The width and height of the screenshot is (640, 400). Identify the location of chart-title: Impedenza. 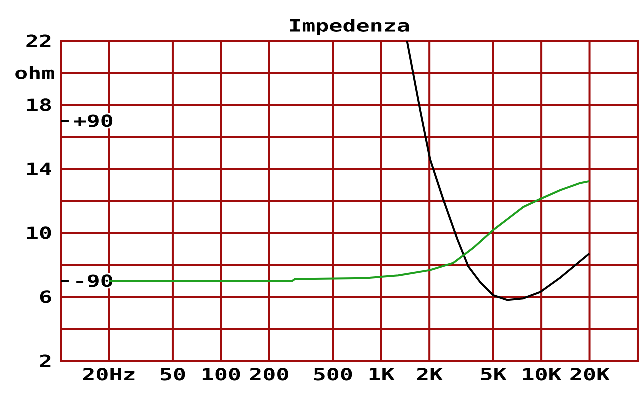
(350, 27).